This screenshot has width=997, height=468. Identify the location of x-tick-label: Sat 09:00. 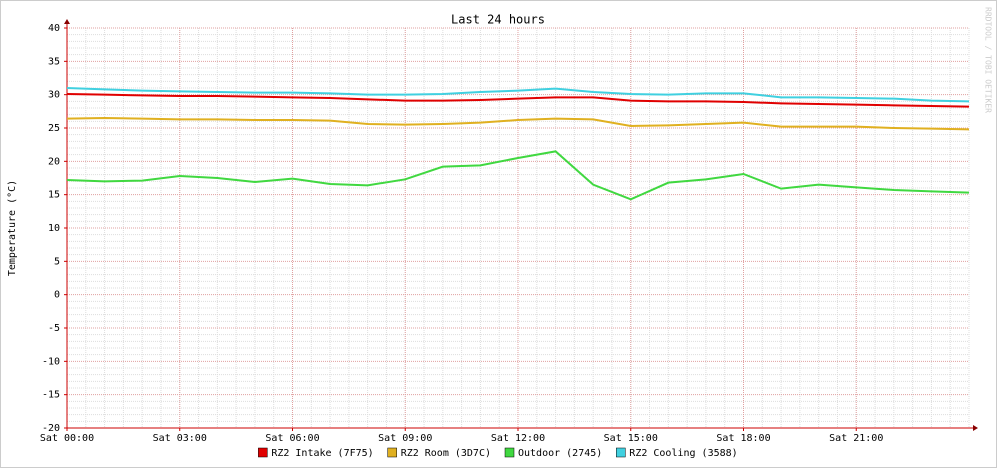
(405, 438).